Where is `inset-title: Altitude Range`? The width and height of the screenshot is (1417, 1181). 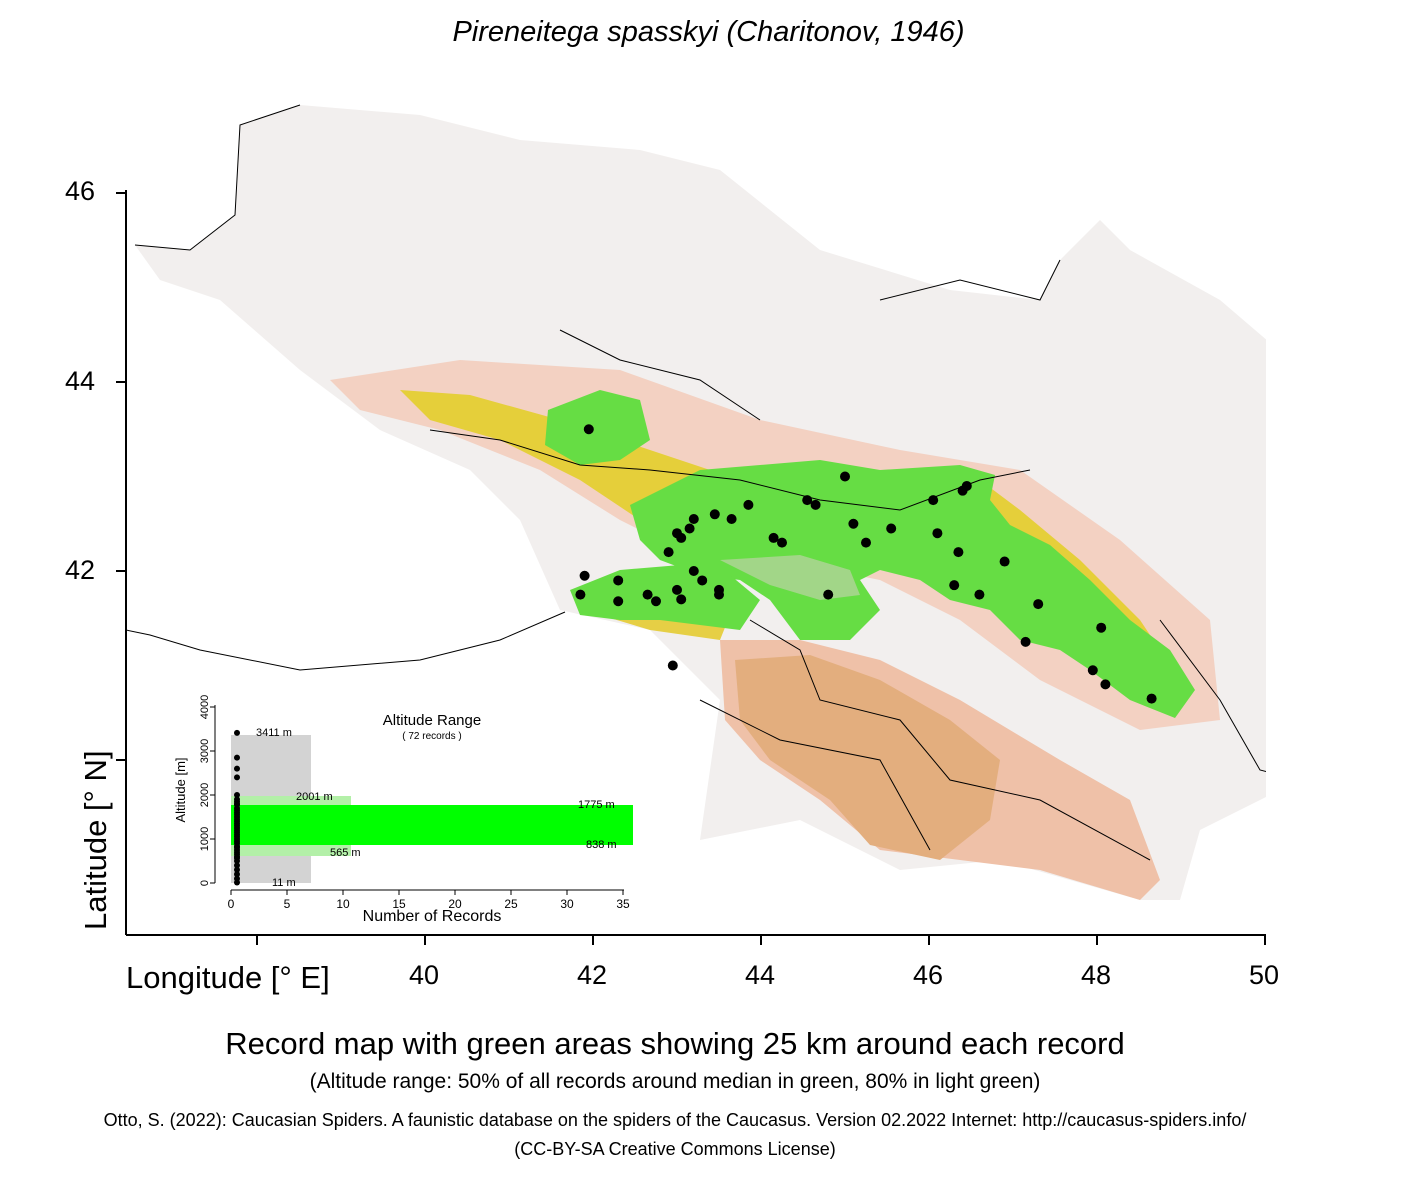 inset-title: Altitude Range is located at coordinates (432, 720).